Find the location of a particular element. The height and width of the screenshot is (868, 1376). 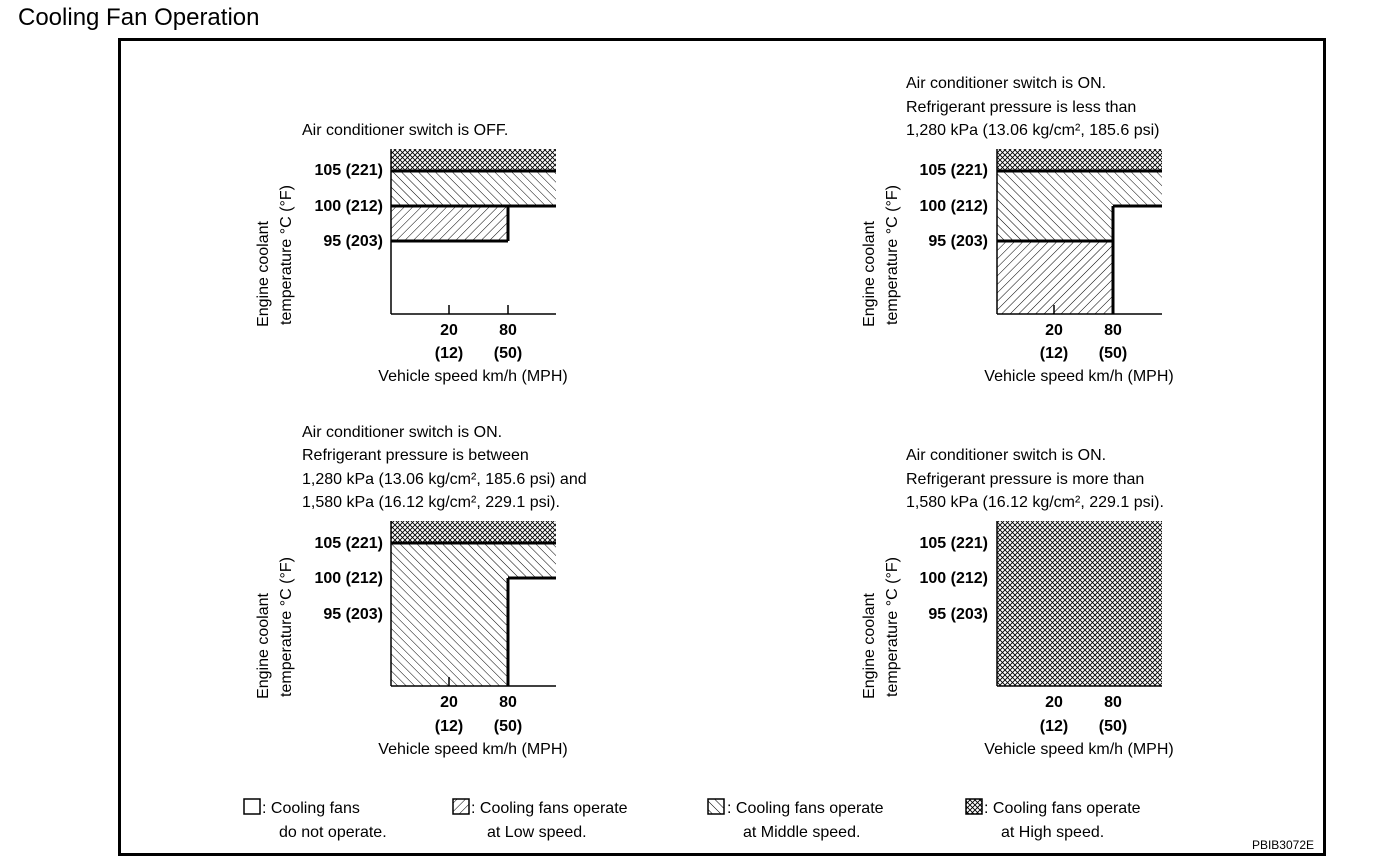

legend-swatch-mid is located at coordinates (716, 806).